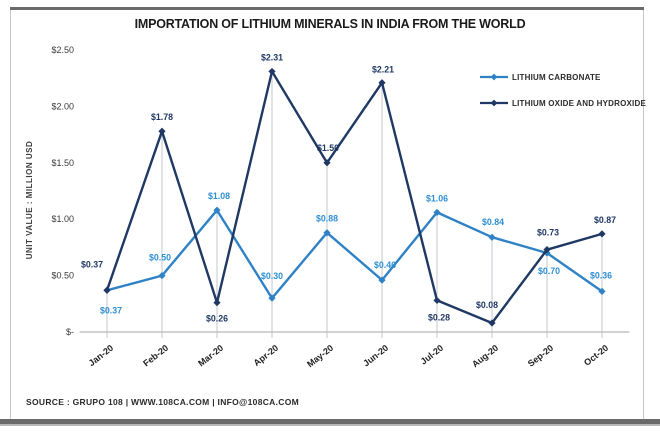  What do you see at coordinates (272, 276) in the screenshot?
I see `data-point-label: $0.30` at bounding box center [272, 276].